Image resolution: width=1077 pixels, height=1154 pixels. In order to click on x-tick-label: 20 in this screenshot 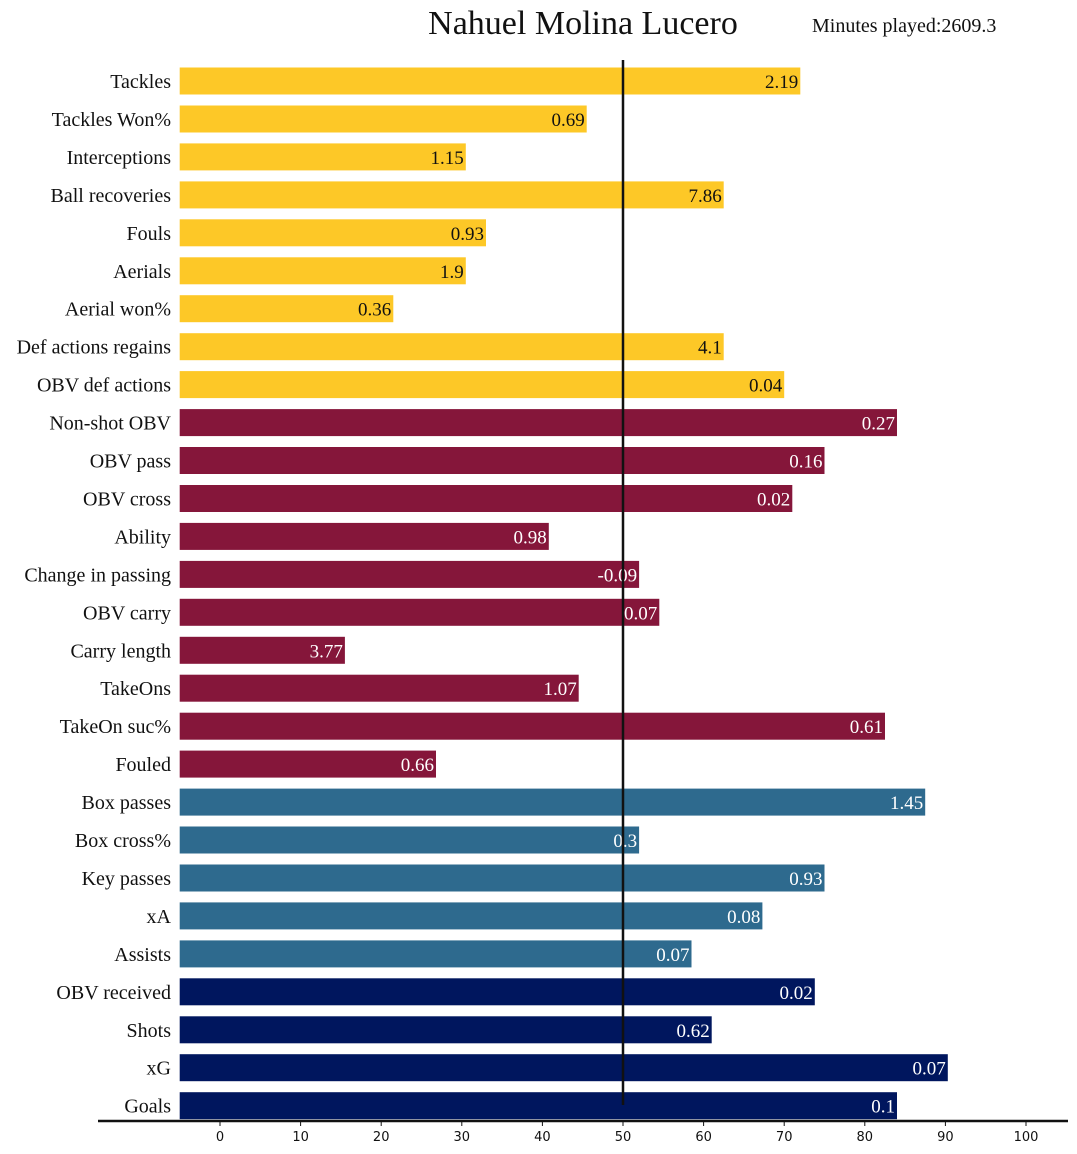, I will do `click(381, 1137)`.